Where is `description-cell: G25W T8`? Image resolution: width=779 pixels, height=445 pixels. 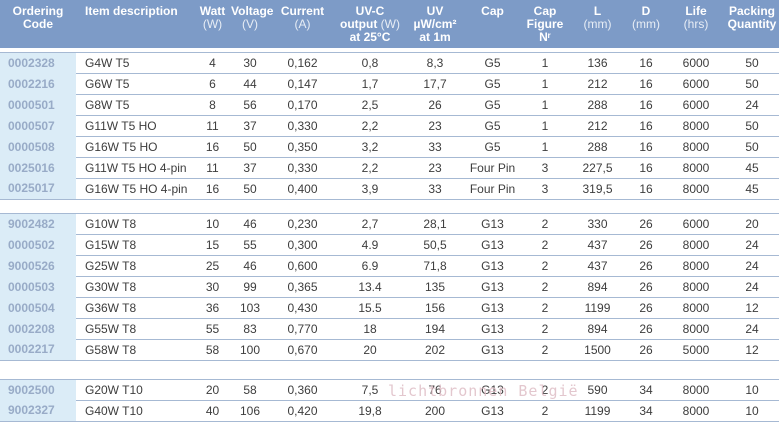 description-cell: G25W T8 is located at coordinates (135, 266).